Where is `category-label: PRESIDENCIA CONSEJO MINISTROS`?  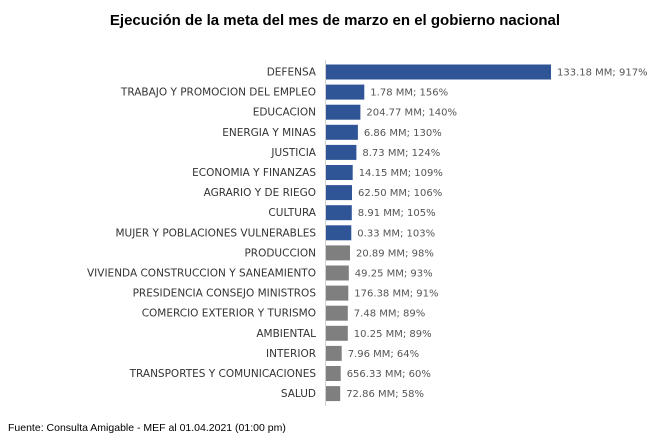 category-label: PRESIDENCIA CONSEJO MINISTROS is located at coordinates (225, 294).